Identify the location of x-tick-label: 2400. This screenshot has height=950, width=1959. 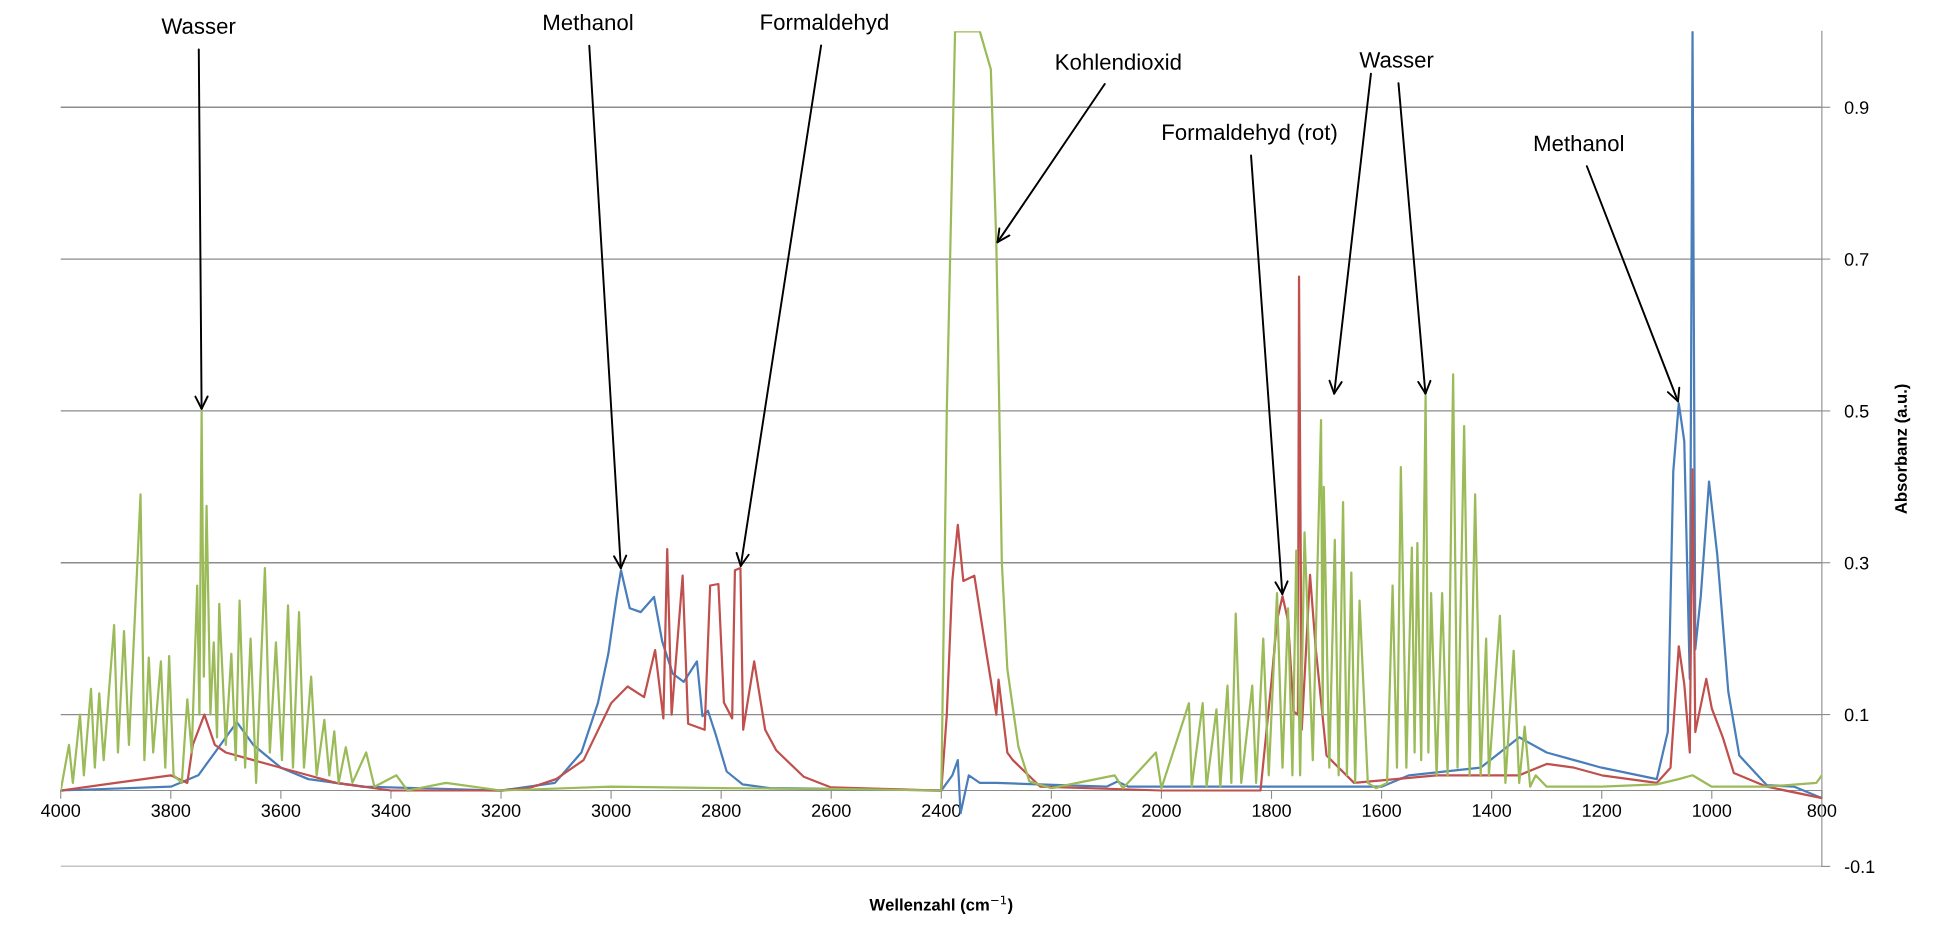
(941, 810).